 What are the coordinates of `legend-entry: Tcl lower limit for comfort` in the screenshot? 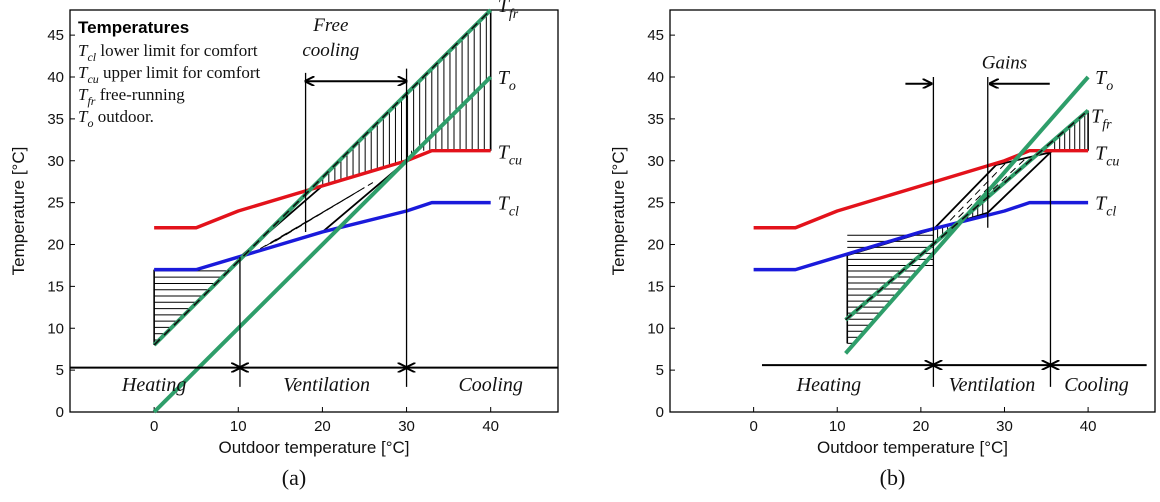 It's located at (168, 52).